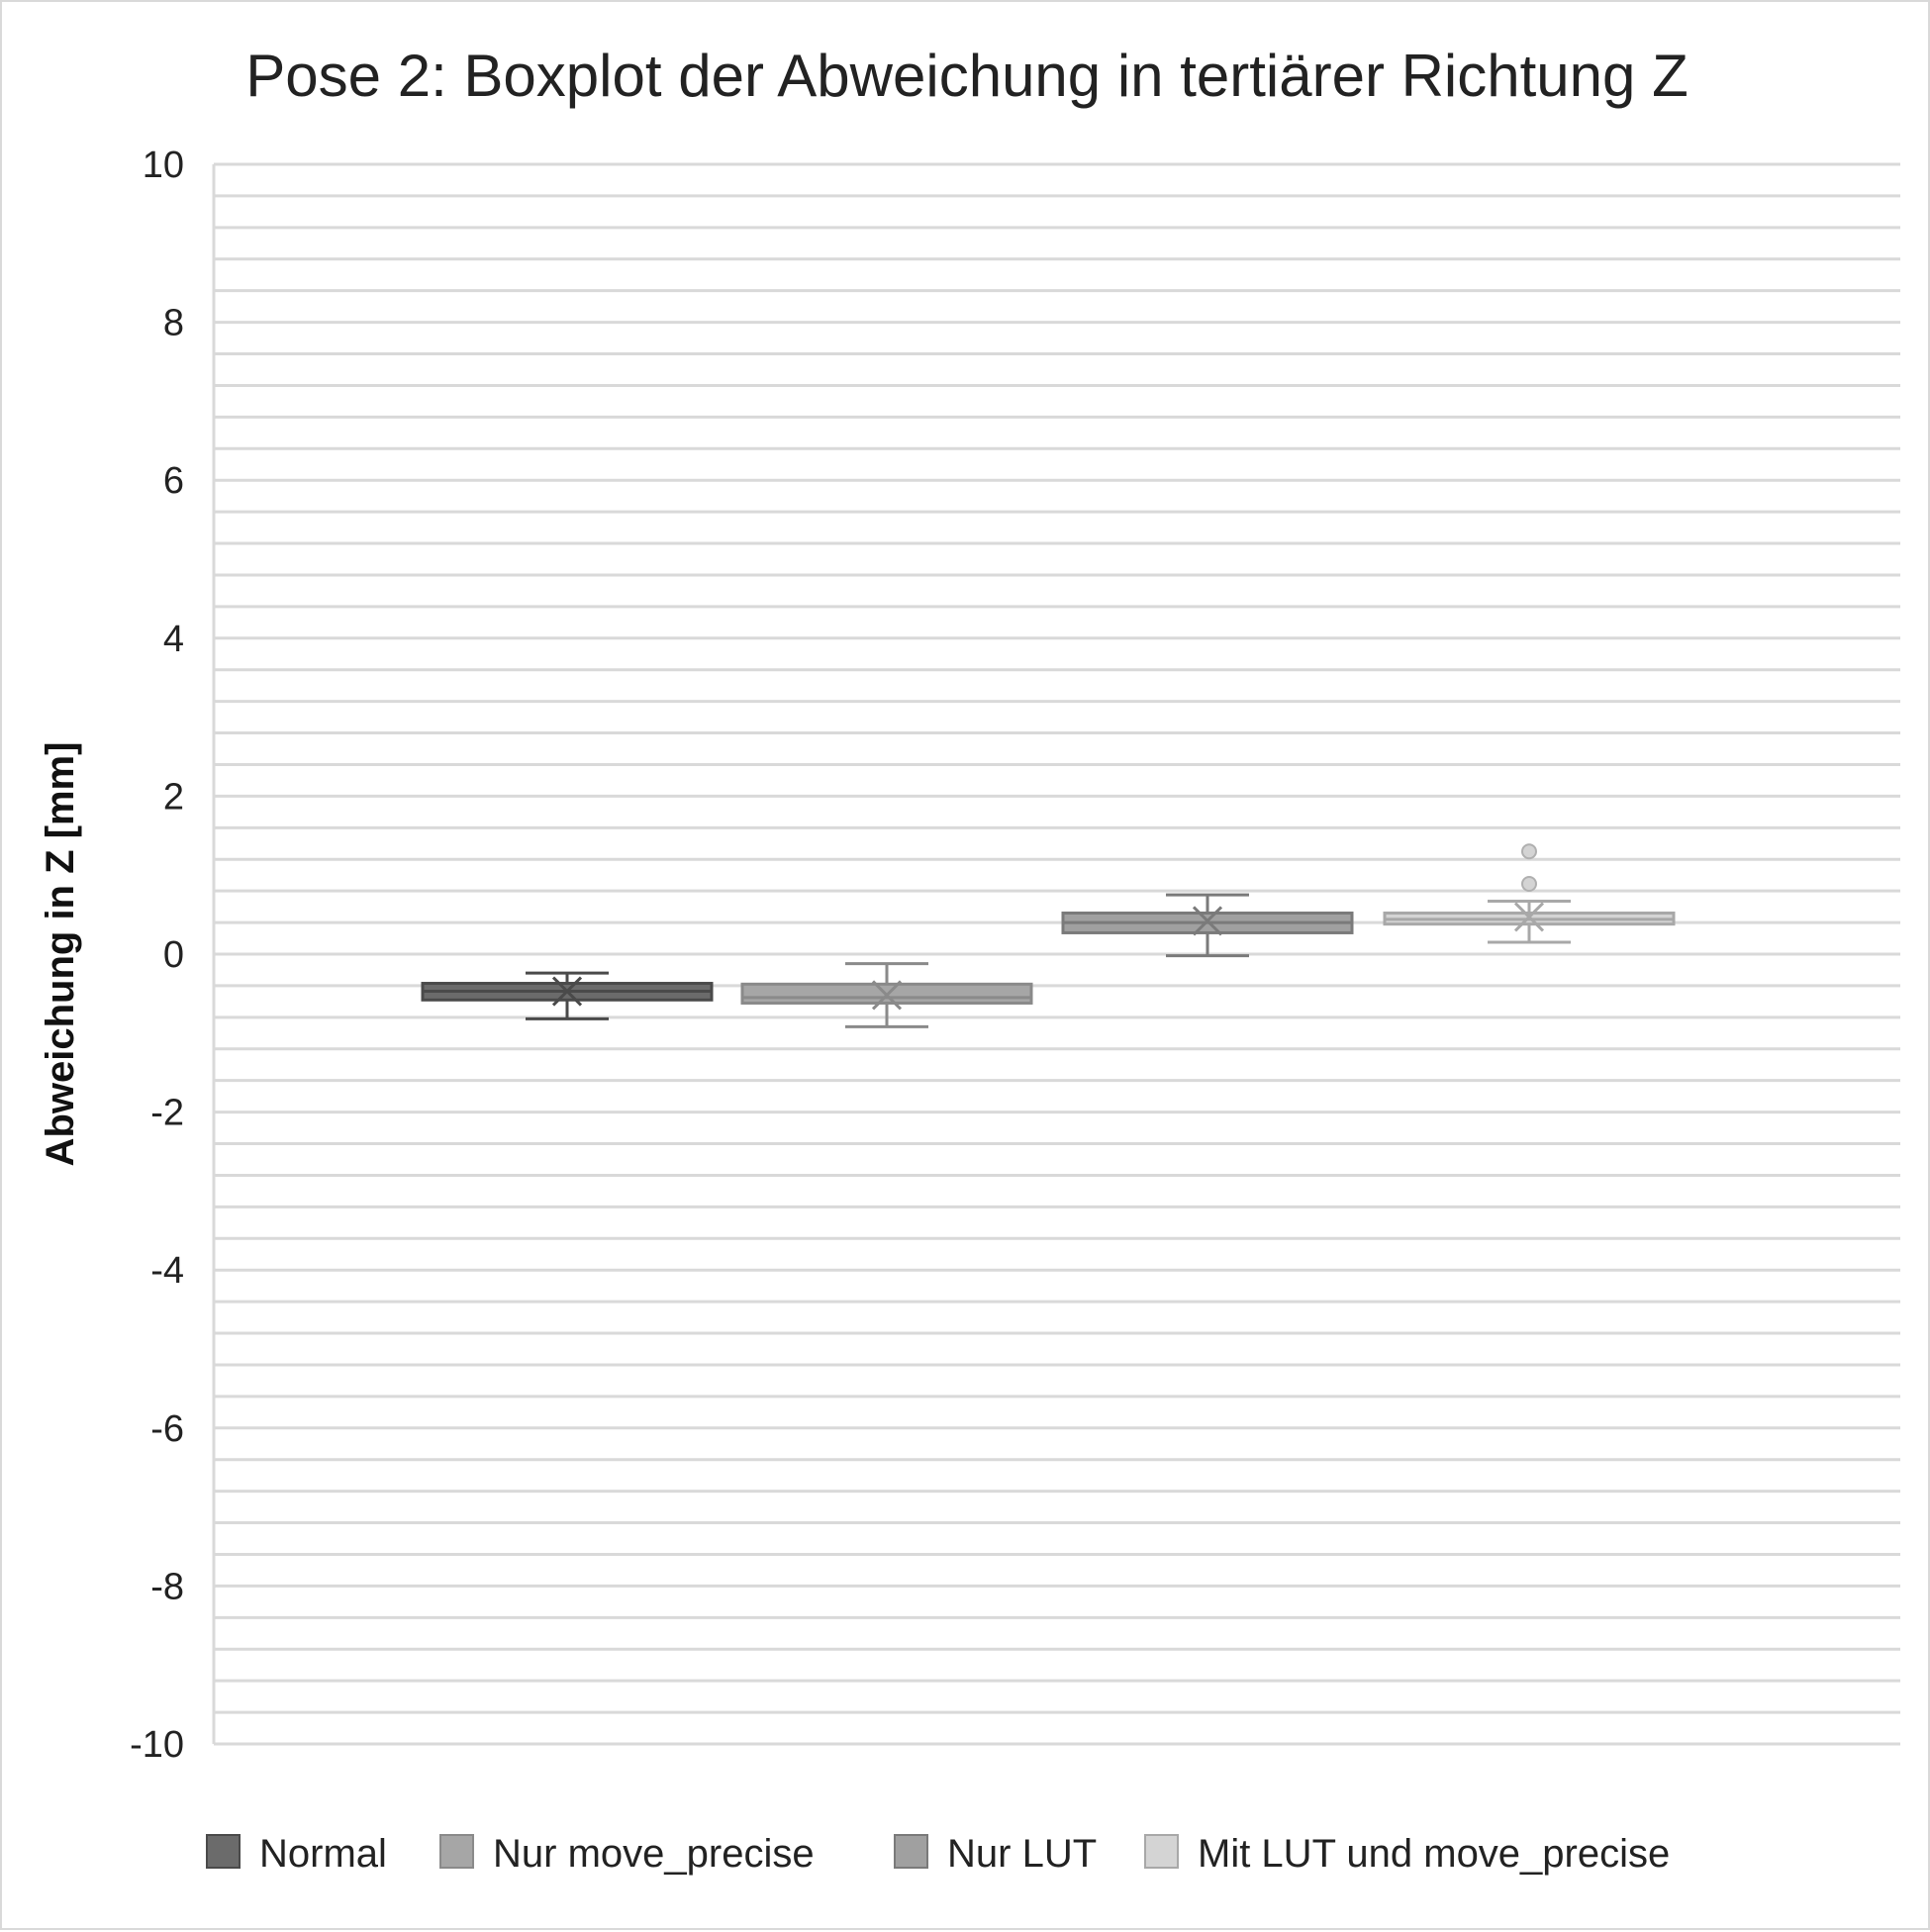 Image resolution: width=1930 pixels, height=1932 pixels. Describe the element at coordinates (157, 1745) in the screenshot. I see `y-tick-label: -10` at that location.